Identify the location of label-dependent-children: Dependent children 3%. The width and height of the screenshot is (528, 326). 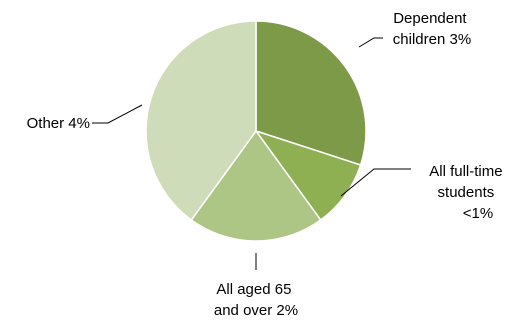
(432, 29).